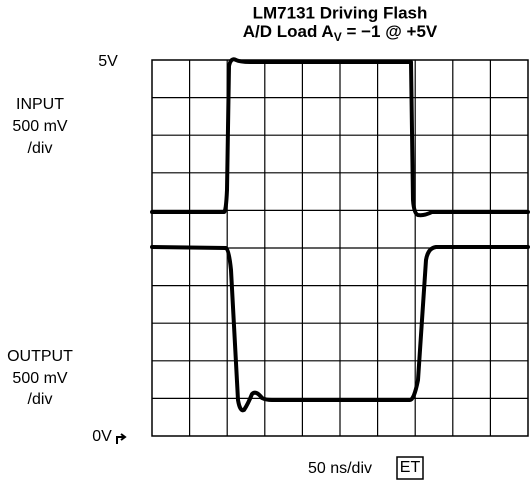 Image resolution: width=530 pixels, height=481 pixels. Describe the element at coordinates (121, 438) in the screenshot. I see `ground-marker` at that location.